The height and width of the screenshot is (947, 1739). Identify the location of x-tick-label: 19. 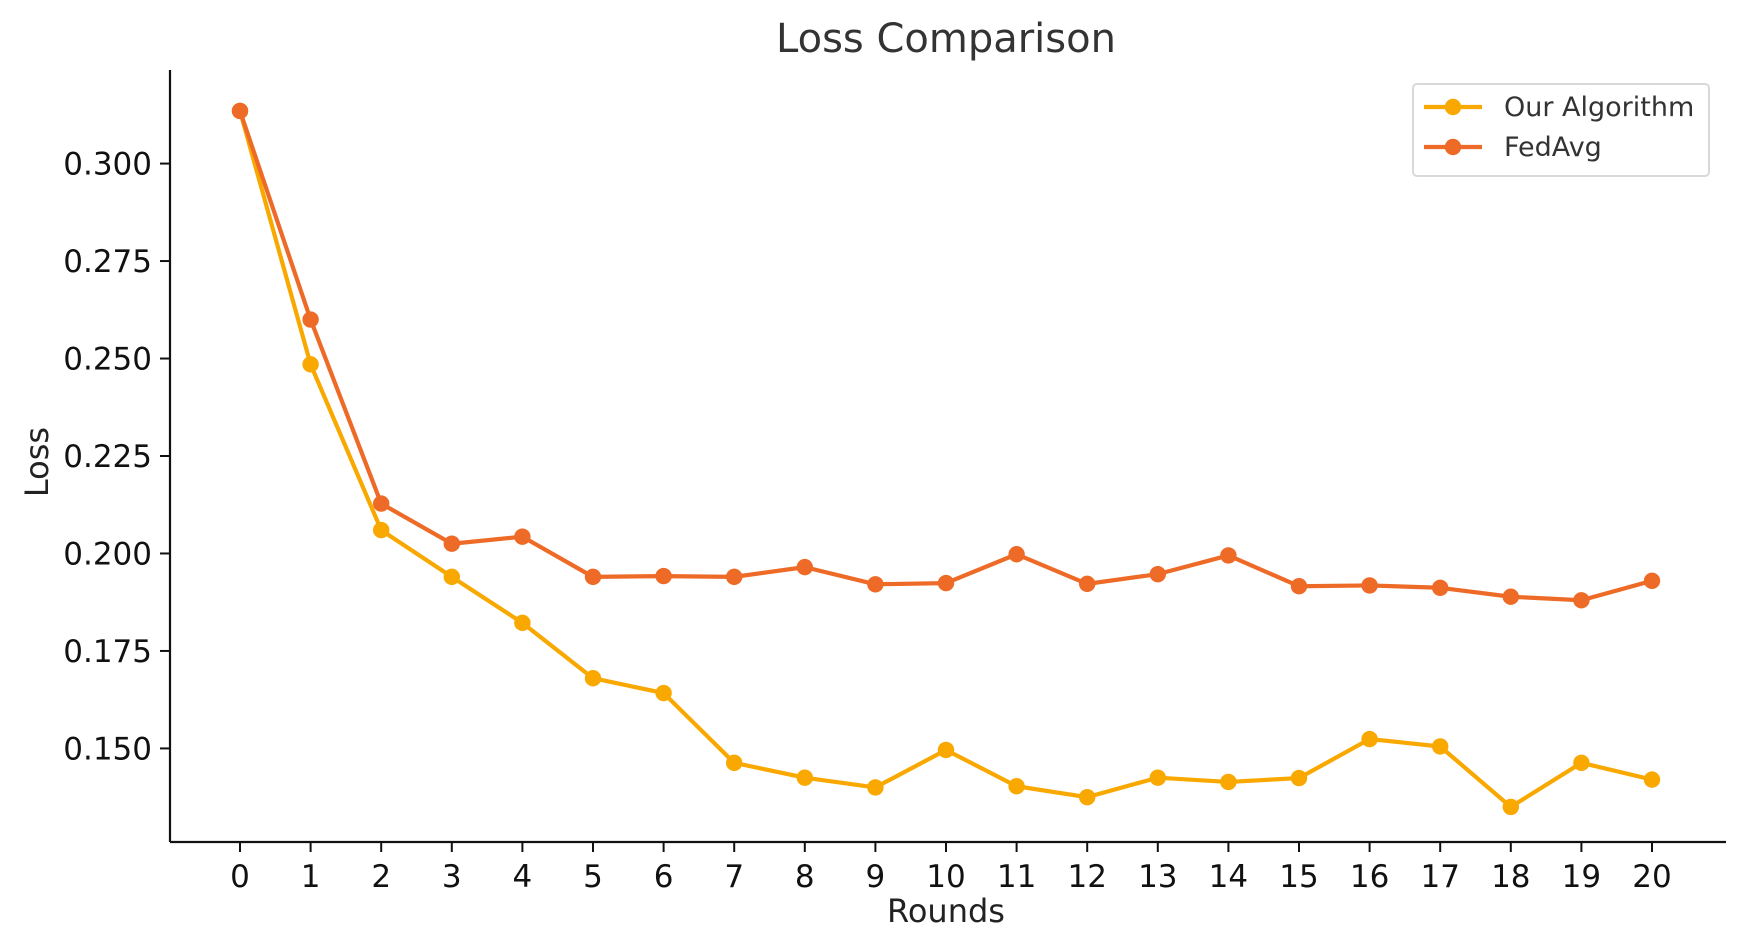
(1581, 877).